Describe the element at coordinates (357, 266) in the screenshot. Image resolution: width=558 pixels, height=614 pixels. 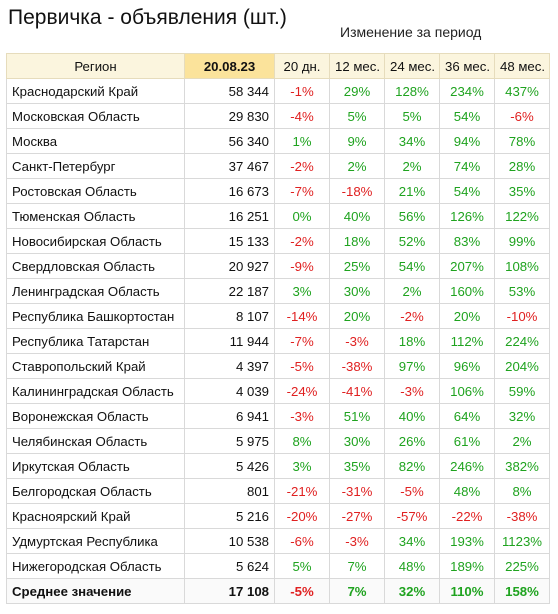
I see `change-12m: 25%` at that location.